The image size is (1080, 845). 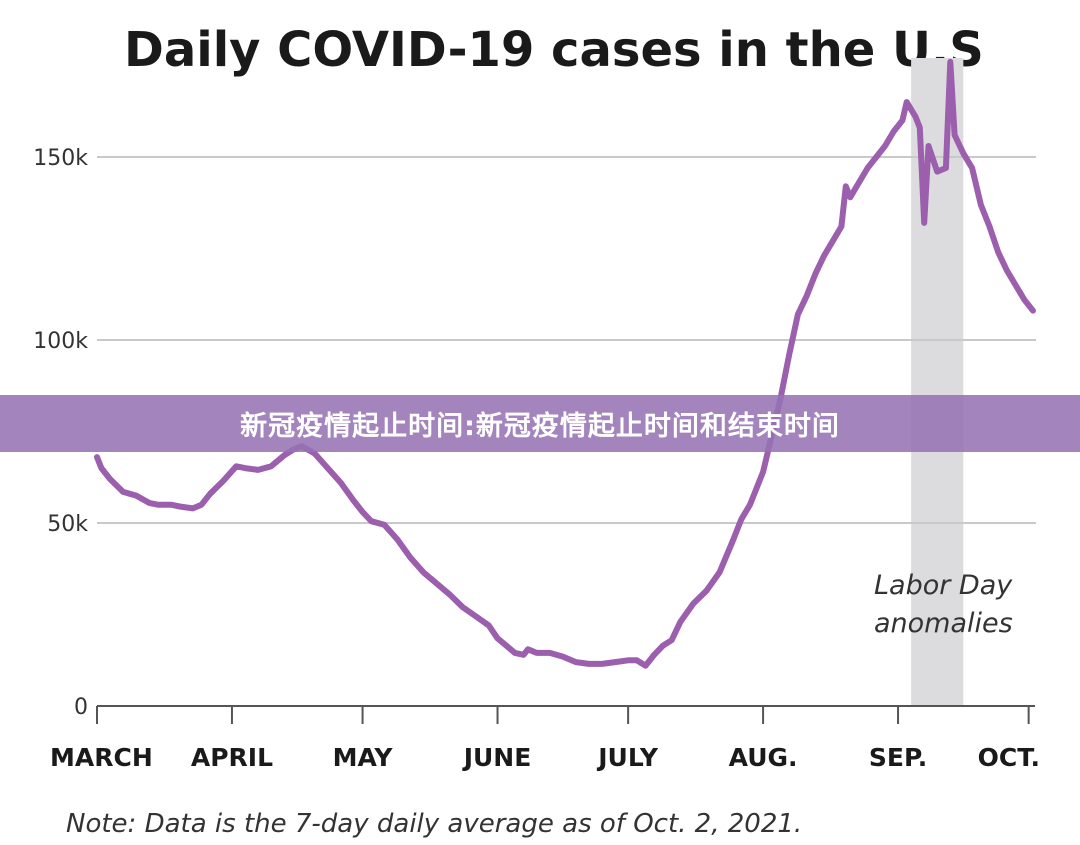 What do you see at coordinates (763, 757) in the screenshot?
I see `x-tick-label: AUG.` at bounding box center [763, 757].